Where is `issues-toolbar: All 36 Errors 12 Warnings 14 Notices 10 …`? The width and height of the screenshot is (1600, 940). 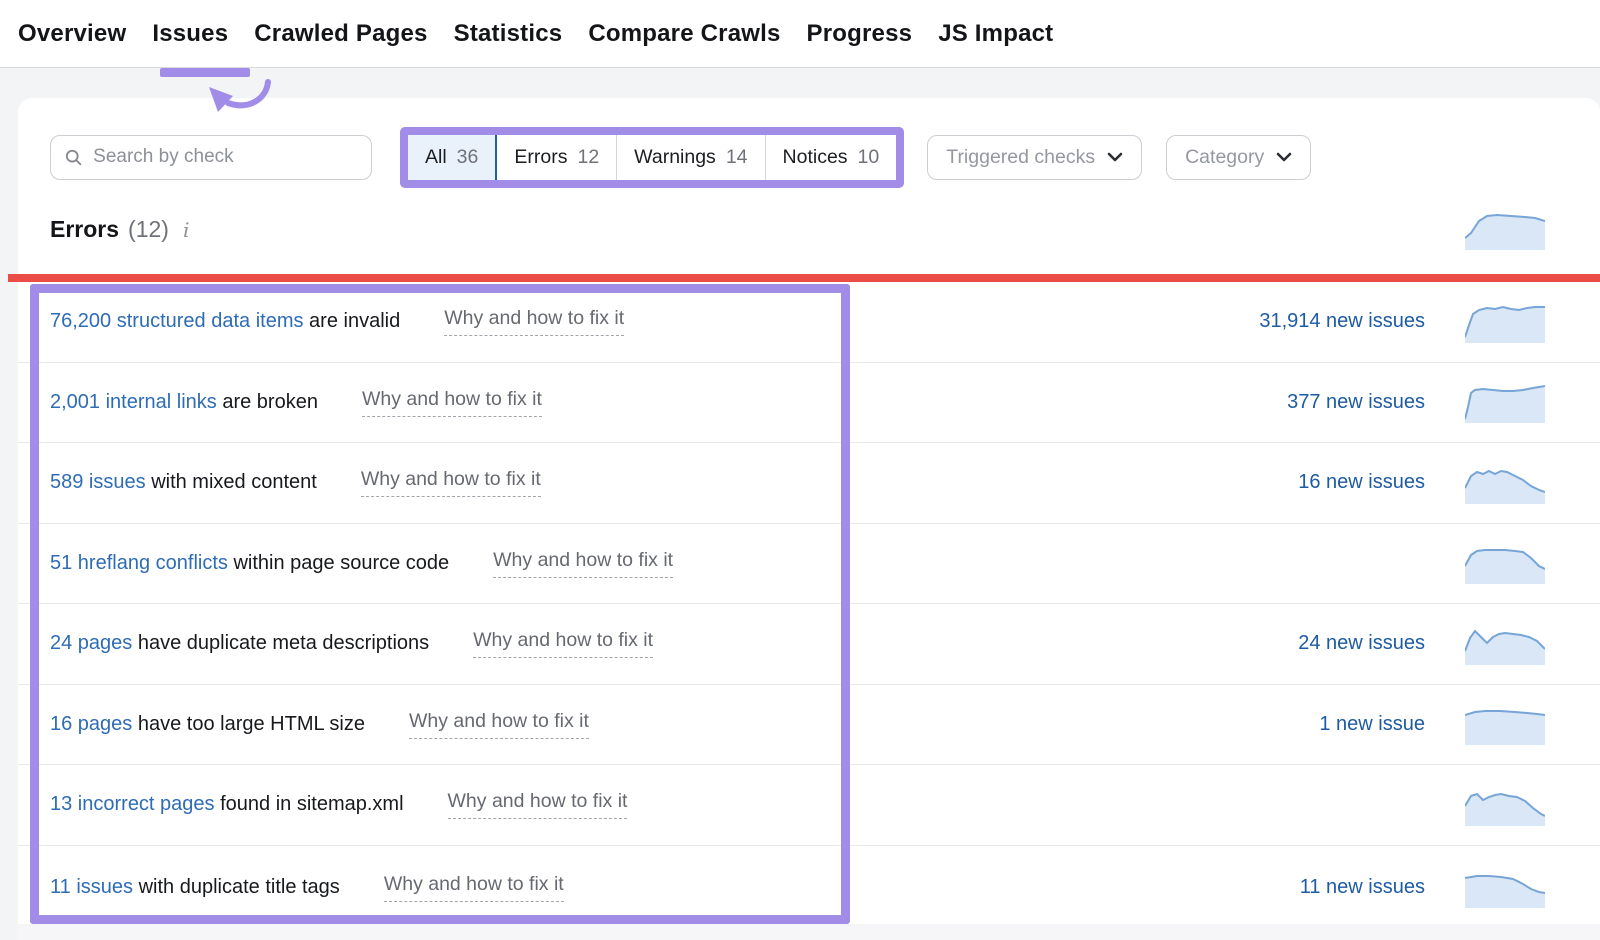 issues-toolbar: All 36 Errors 12 Warnings 14 Notices 10 … is located at coordinates (681, 157).